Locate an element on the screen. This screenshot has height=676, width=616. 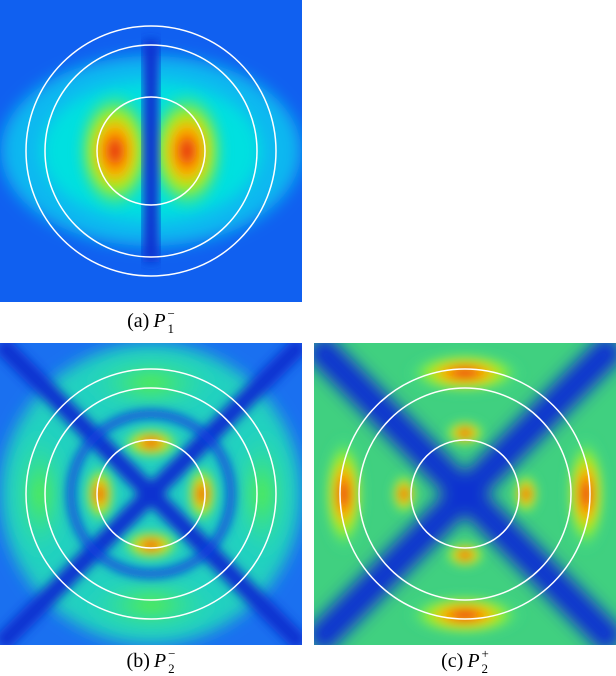
caption-a: (a) P −1 is located at coordinates (151, 321).